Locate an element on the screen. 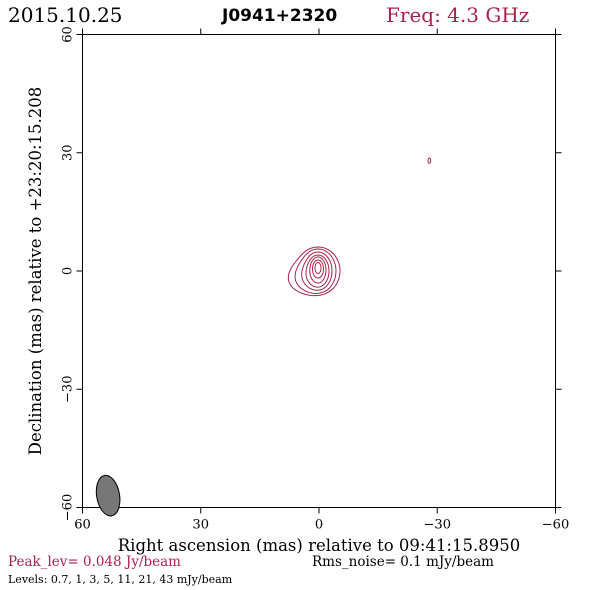 The image size is (590, 590). y-tick-label: −60 is located at coordinates (68, 507).